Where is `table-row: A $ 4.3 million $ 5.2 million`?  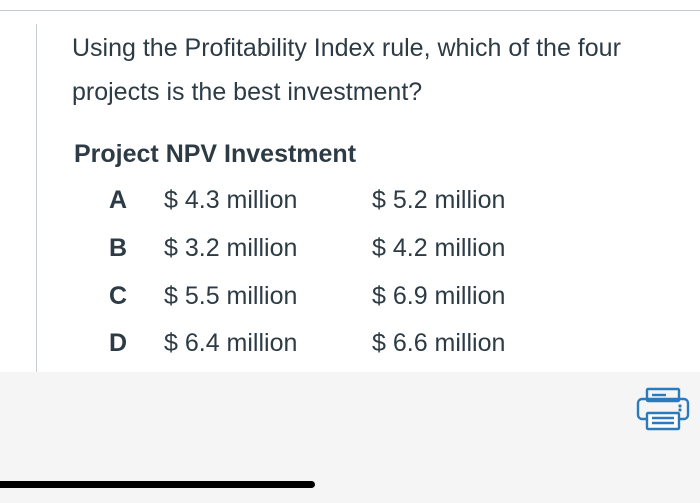
table-row: A $ 4.3 million $ 5.2 million is located at coordinates (350, 206).